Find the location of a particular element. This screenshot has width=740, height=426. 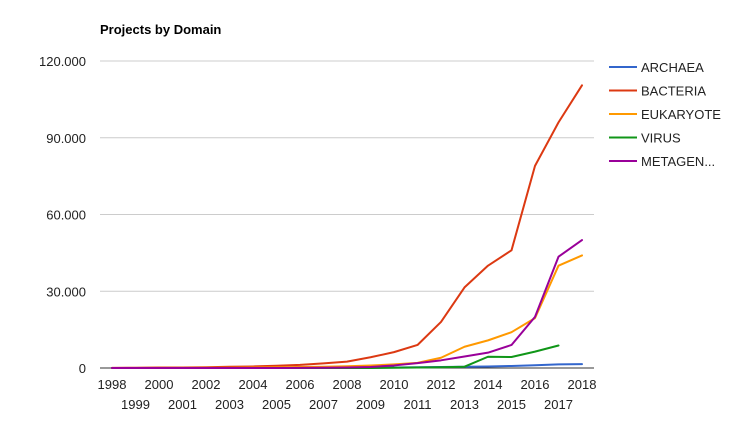

x-tick-label: 2012 is located at coordinates (441, 384).